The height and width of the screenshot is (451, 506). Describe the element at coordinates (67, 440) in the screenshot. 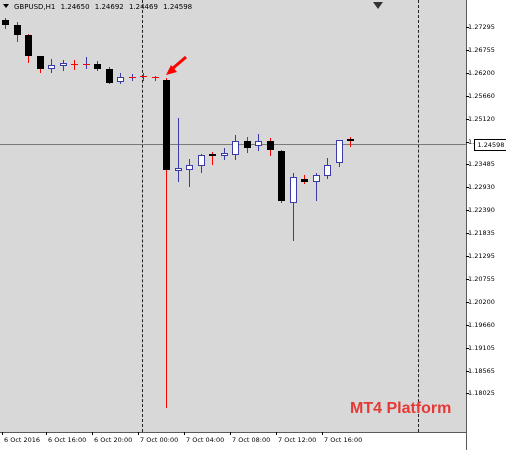

I see `time-tick-label: 6 Oct 16:00` at that location.